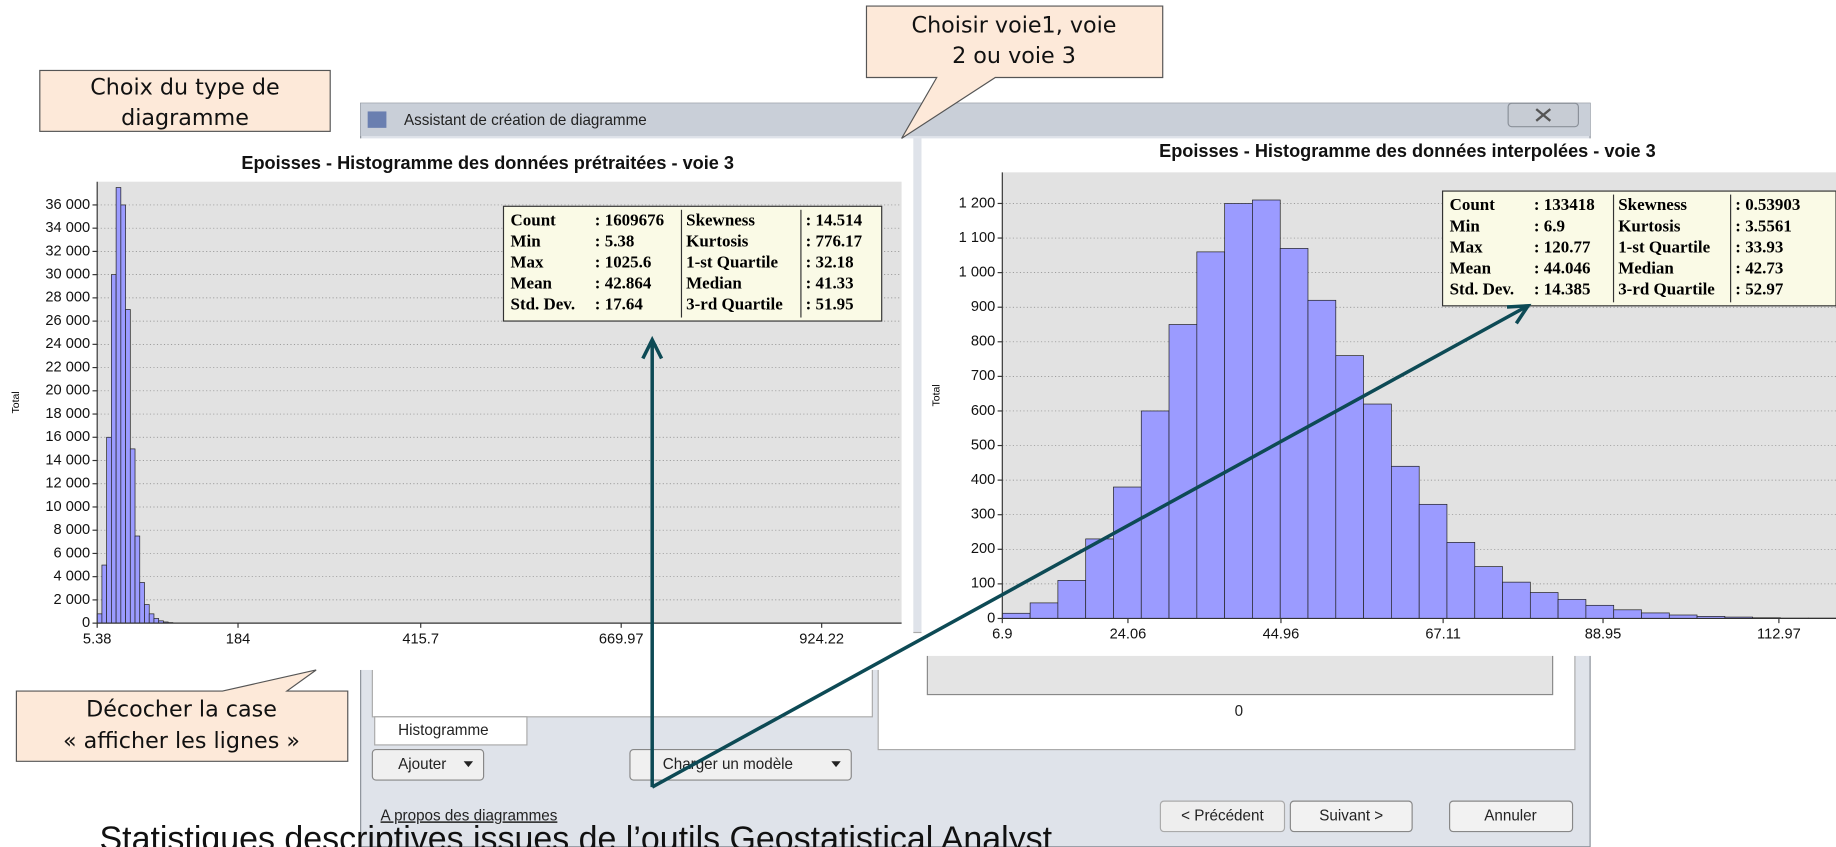 The height and width of the screenshot is (847, 1836). What do you see at coordinates (1562, 246) in the screenshot?
I see `stats-cell: : 120.77` at bounding box center [1562, 246].